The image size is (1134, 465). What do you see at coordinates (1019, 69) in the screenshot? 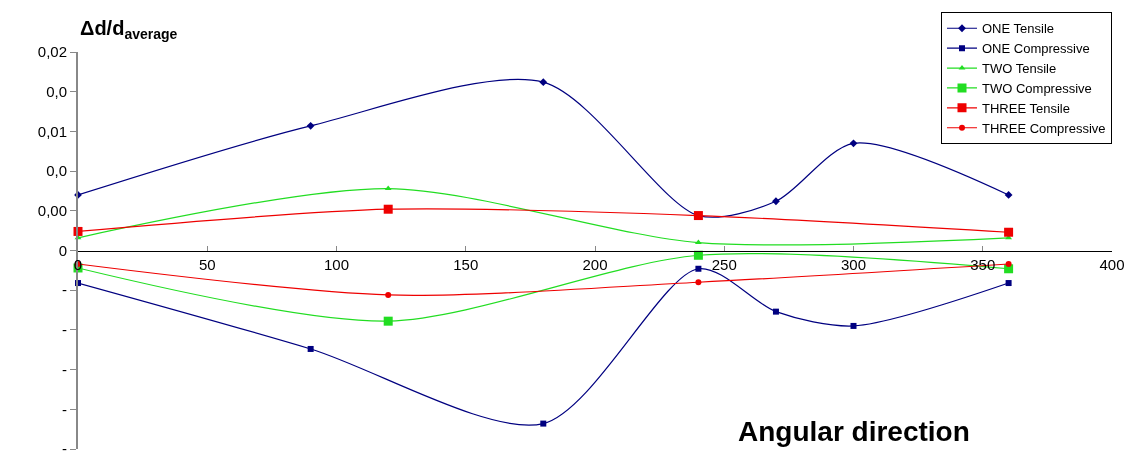
I see `legend-label: TWO Tensile` at bounding box center [1019, 69].